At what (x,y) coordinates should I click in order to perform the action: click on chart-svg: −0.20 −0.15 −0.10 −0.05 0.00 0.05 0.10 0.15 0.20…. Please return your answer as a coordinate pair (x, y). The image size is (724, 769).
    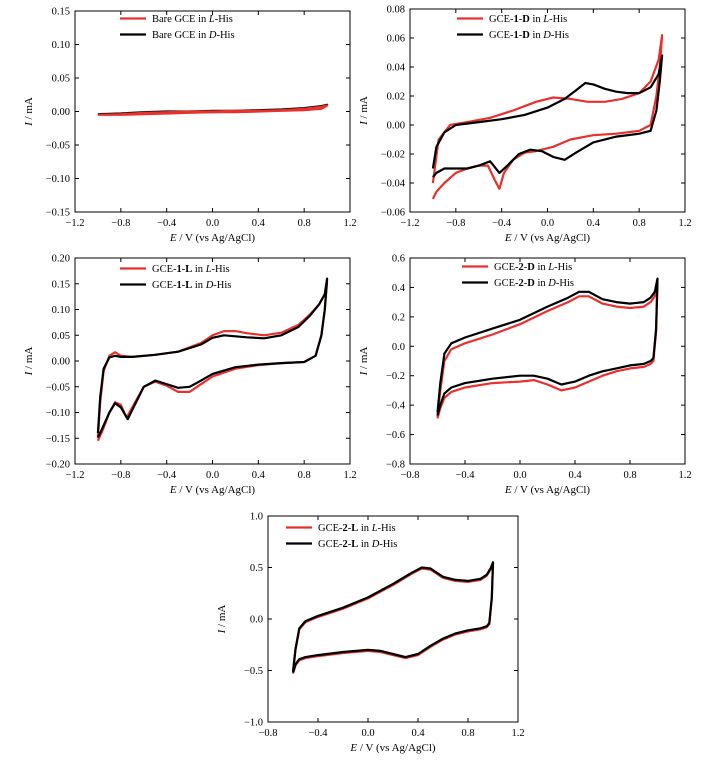
    Looking at the image, I should click on (190, 375).